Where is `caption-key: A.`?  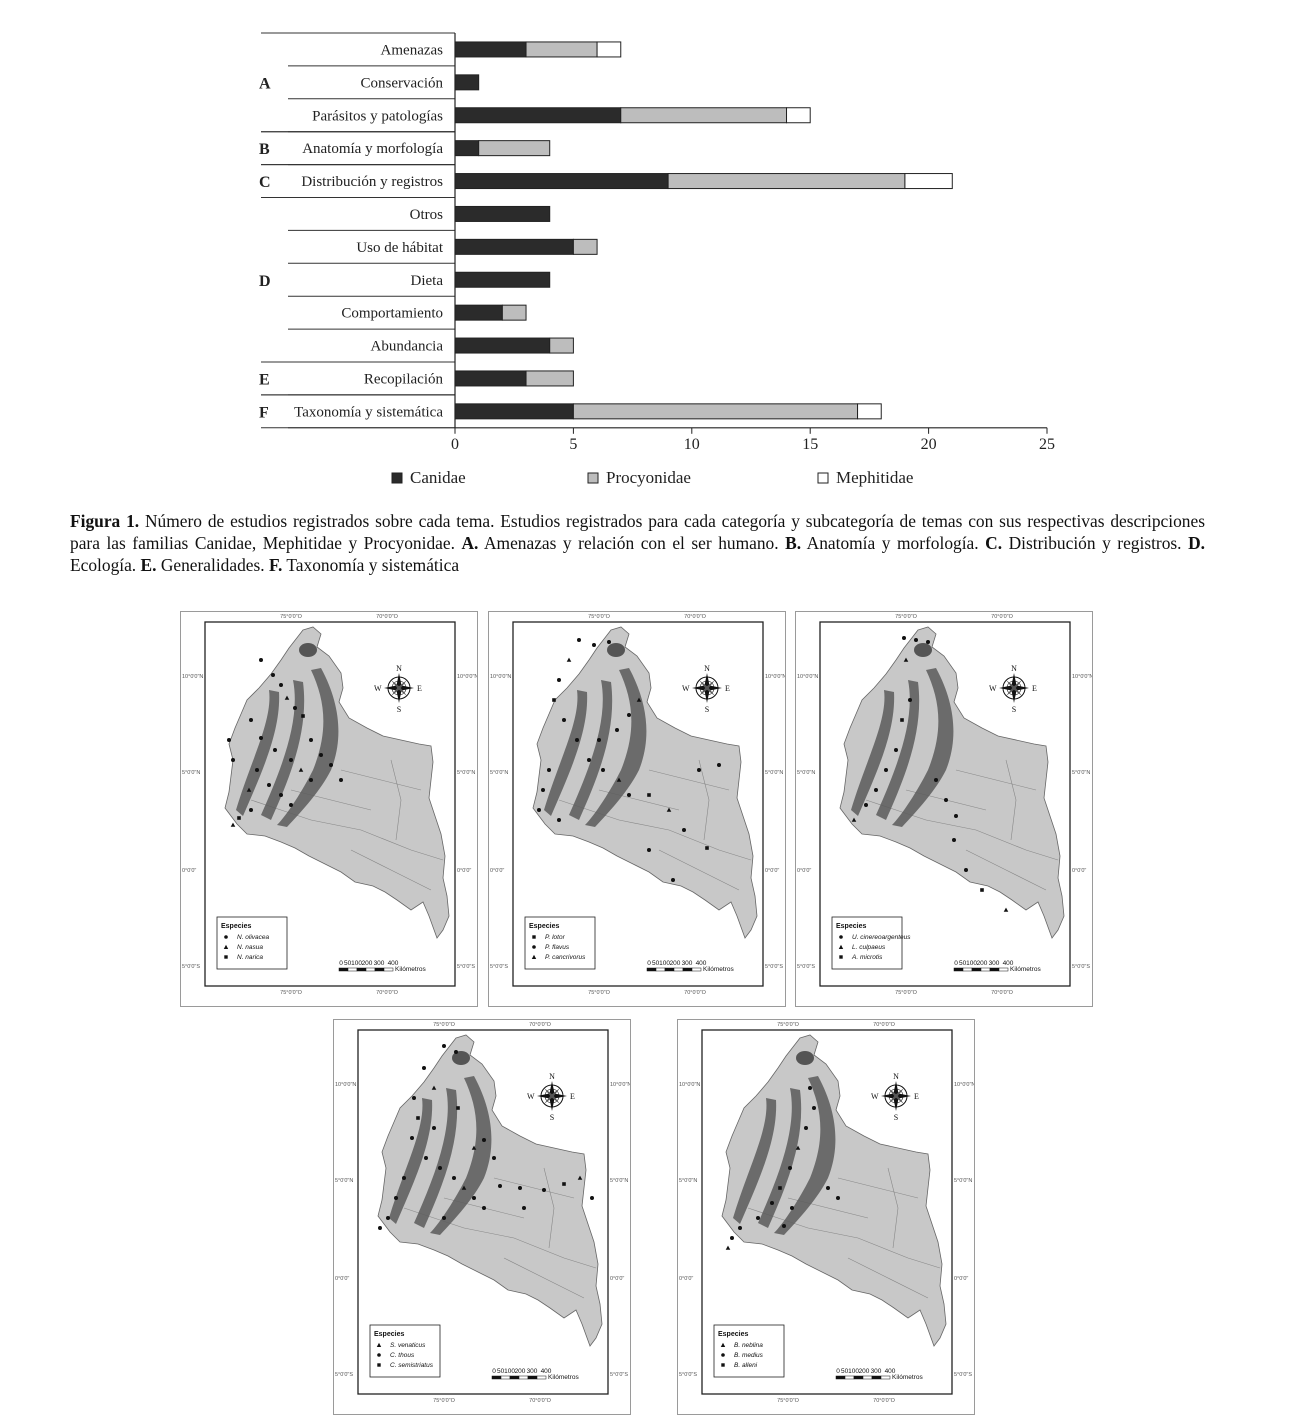 caption-key: A. is located at coordinates (470, 543).